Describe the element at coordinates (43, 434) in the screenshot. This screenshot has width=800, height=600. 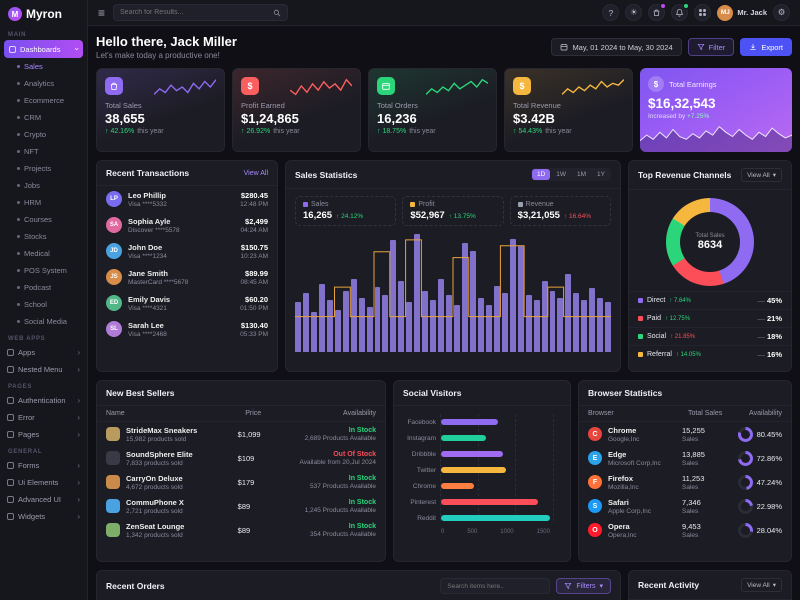
I see `sidebar-item-pages: Pages ›` at that location.